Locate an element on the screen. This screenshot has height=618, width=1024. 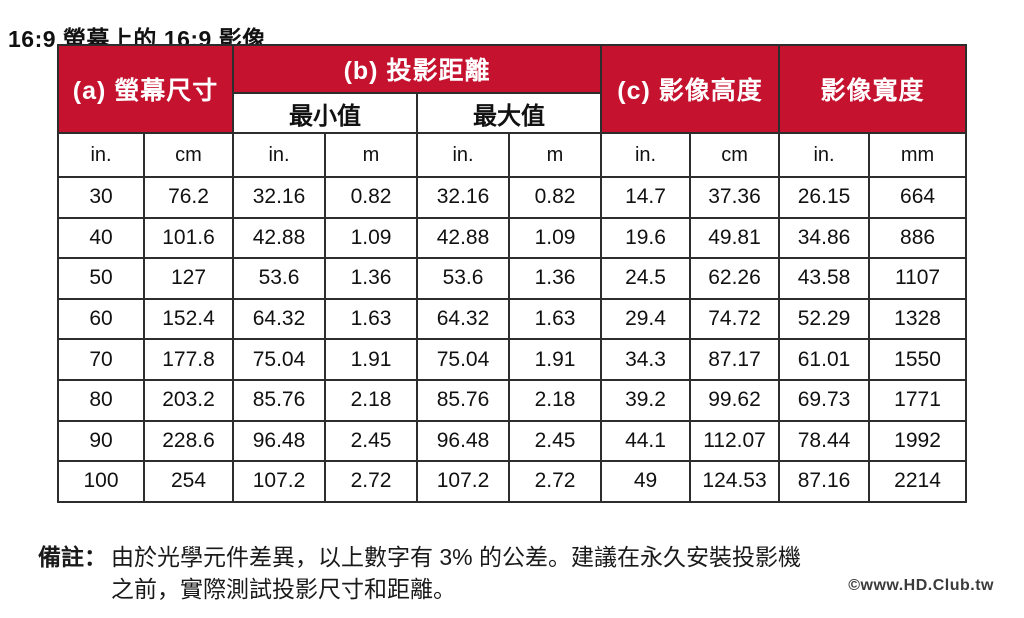
table-cell: 90 is located at coordinates (101, 441).